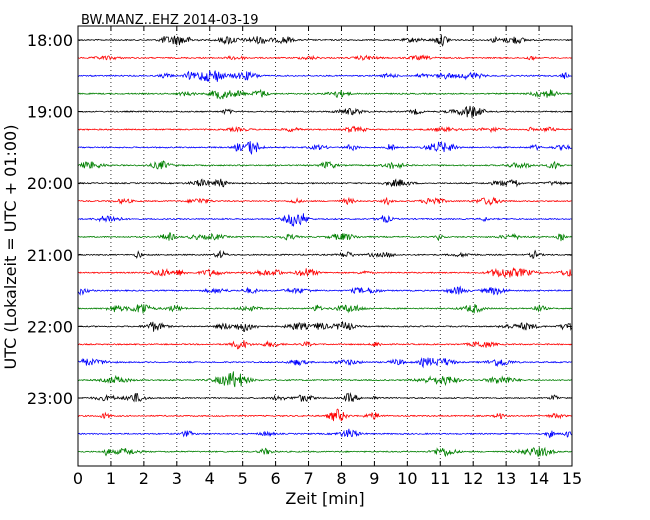 This screenshot has width=650, height=520. What do you see at coordinates (50, 398) in the screenshot?
I see `y-tick-label: 23:00` at bounding box center [50, 398].